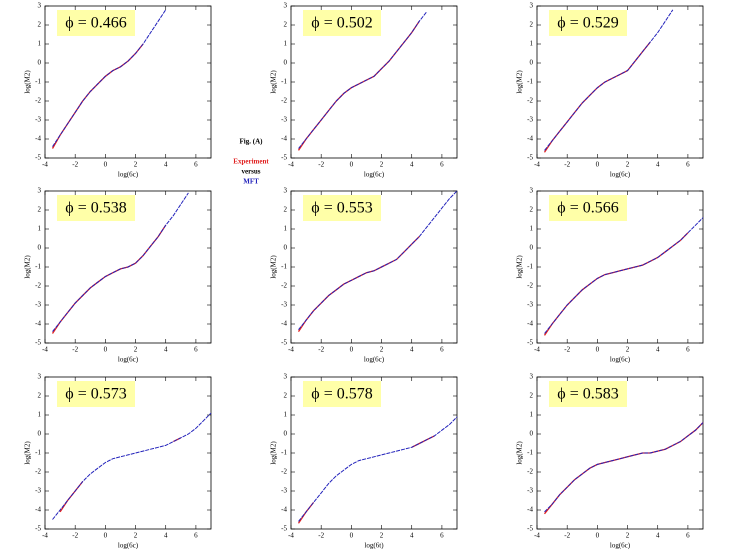 Image resolution: width=744 pixels, height=558 pixels. I want to click on chart-title: ϕ = 0.578, so click(341, 394).